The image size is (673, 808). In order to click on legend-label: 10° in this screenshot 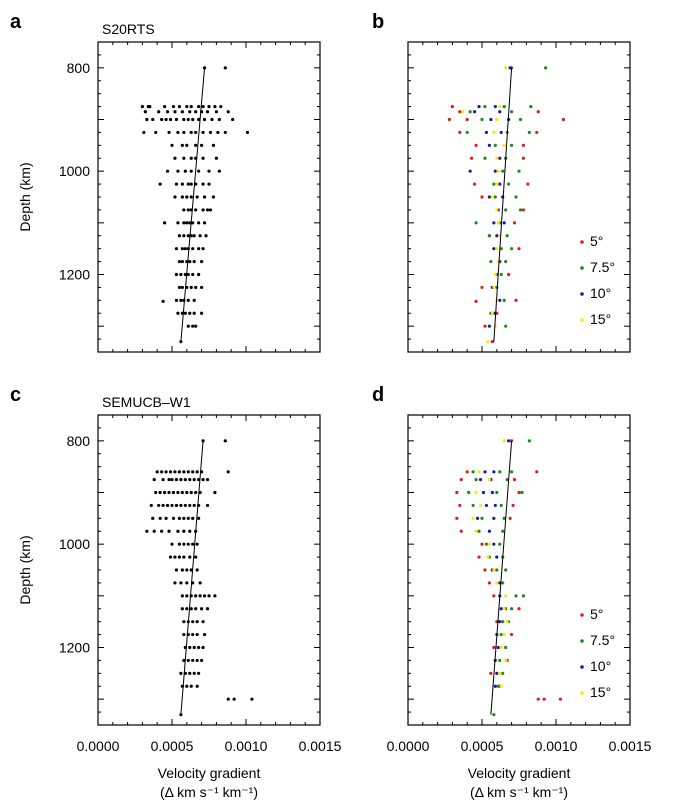, I will do `click(600, 666)`.